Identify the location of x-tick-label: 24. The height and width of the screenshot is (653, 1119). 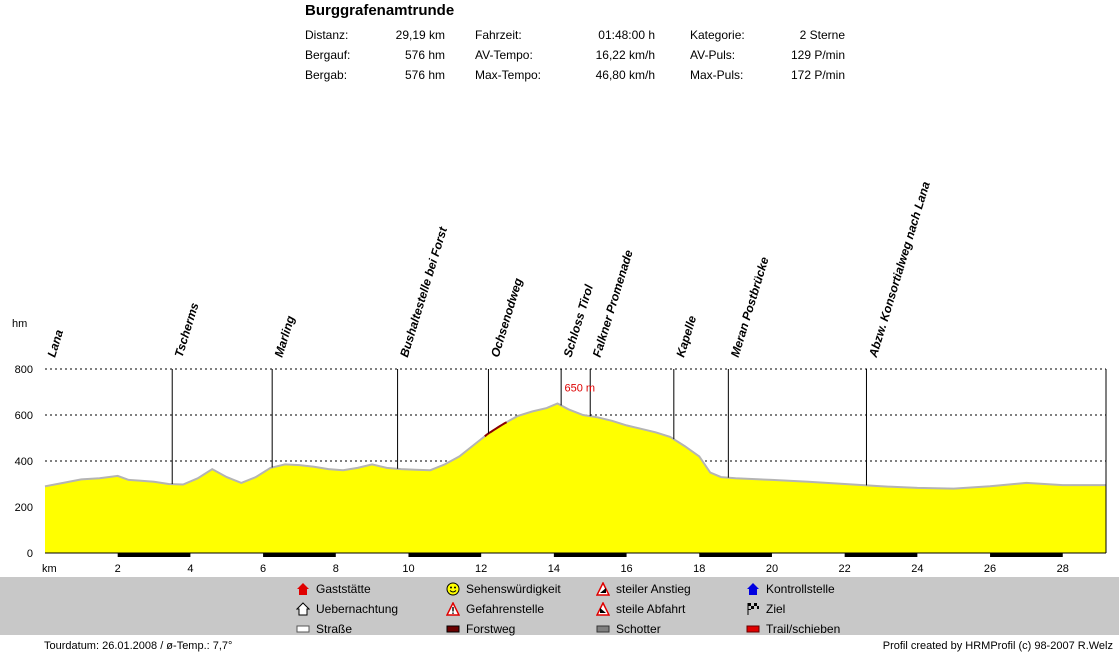
(917, 569).